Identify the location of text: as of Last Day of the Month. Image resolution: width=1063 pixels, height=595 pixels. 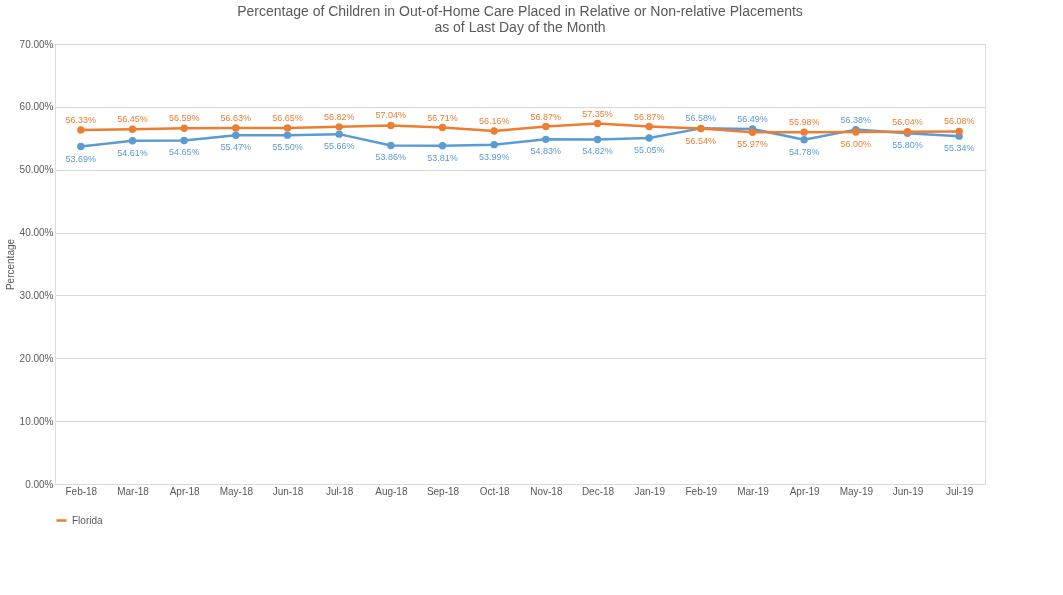
(520, 27).